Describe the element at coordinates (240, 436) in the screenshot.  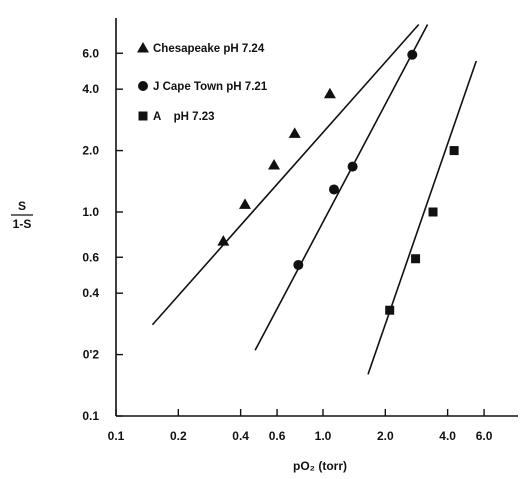
I see `x-tick-label: 0.4` at that location.